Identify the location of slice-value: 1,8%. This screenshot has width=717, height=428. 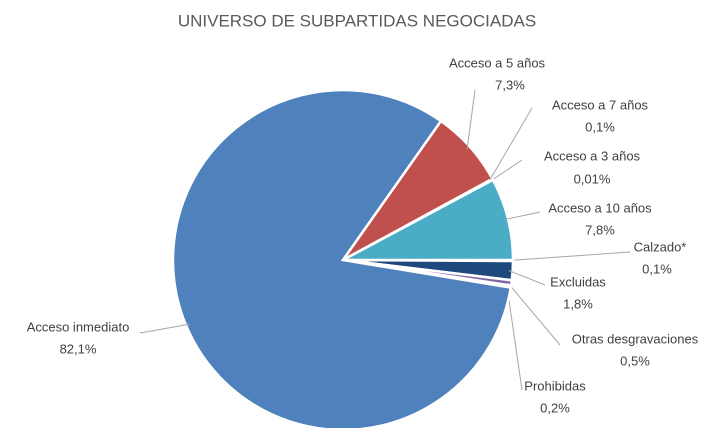
(578, 303).